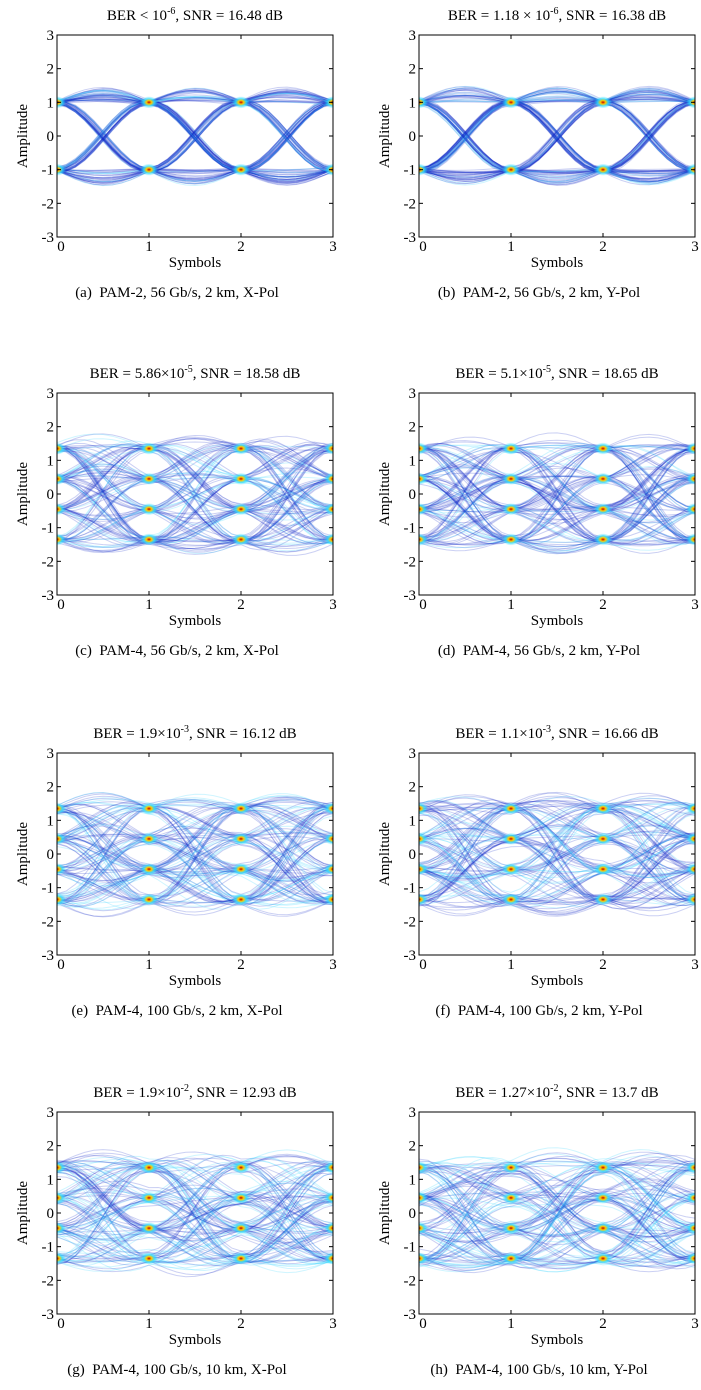 Image resolution: width=701 pixels, height=1390 pixels. I want to click on y-tick-label: 0, so click(413, 495).